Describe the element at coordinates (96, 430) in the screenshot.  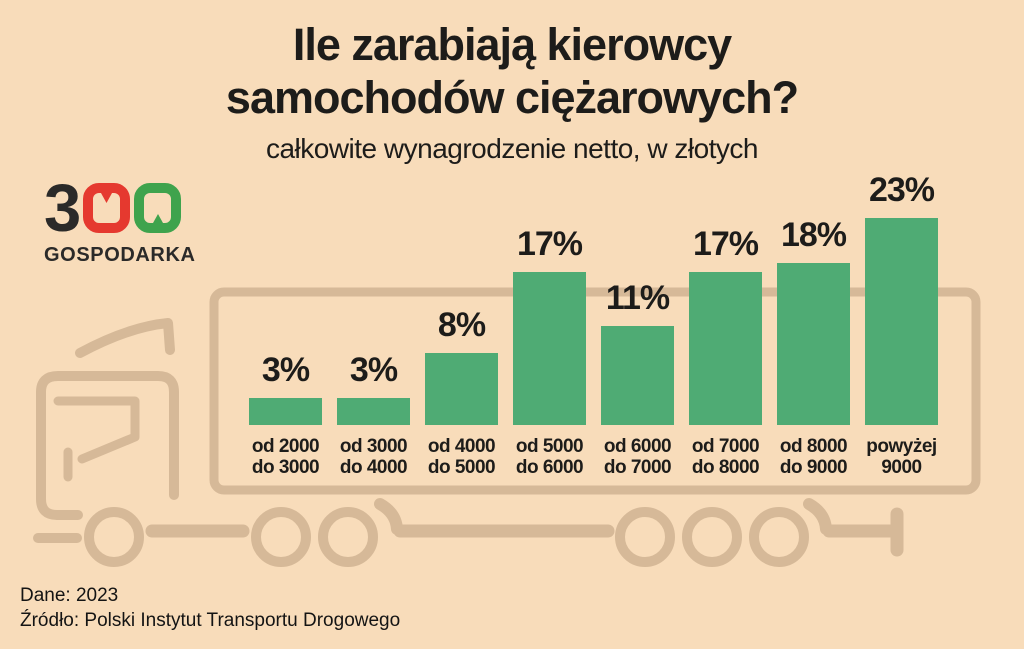
I see `truck-window-outline` at that location.